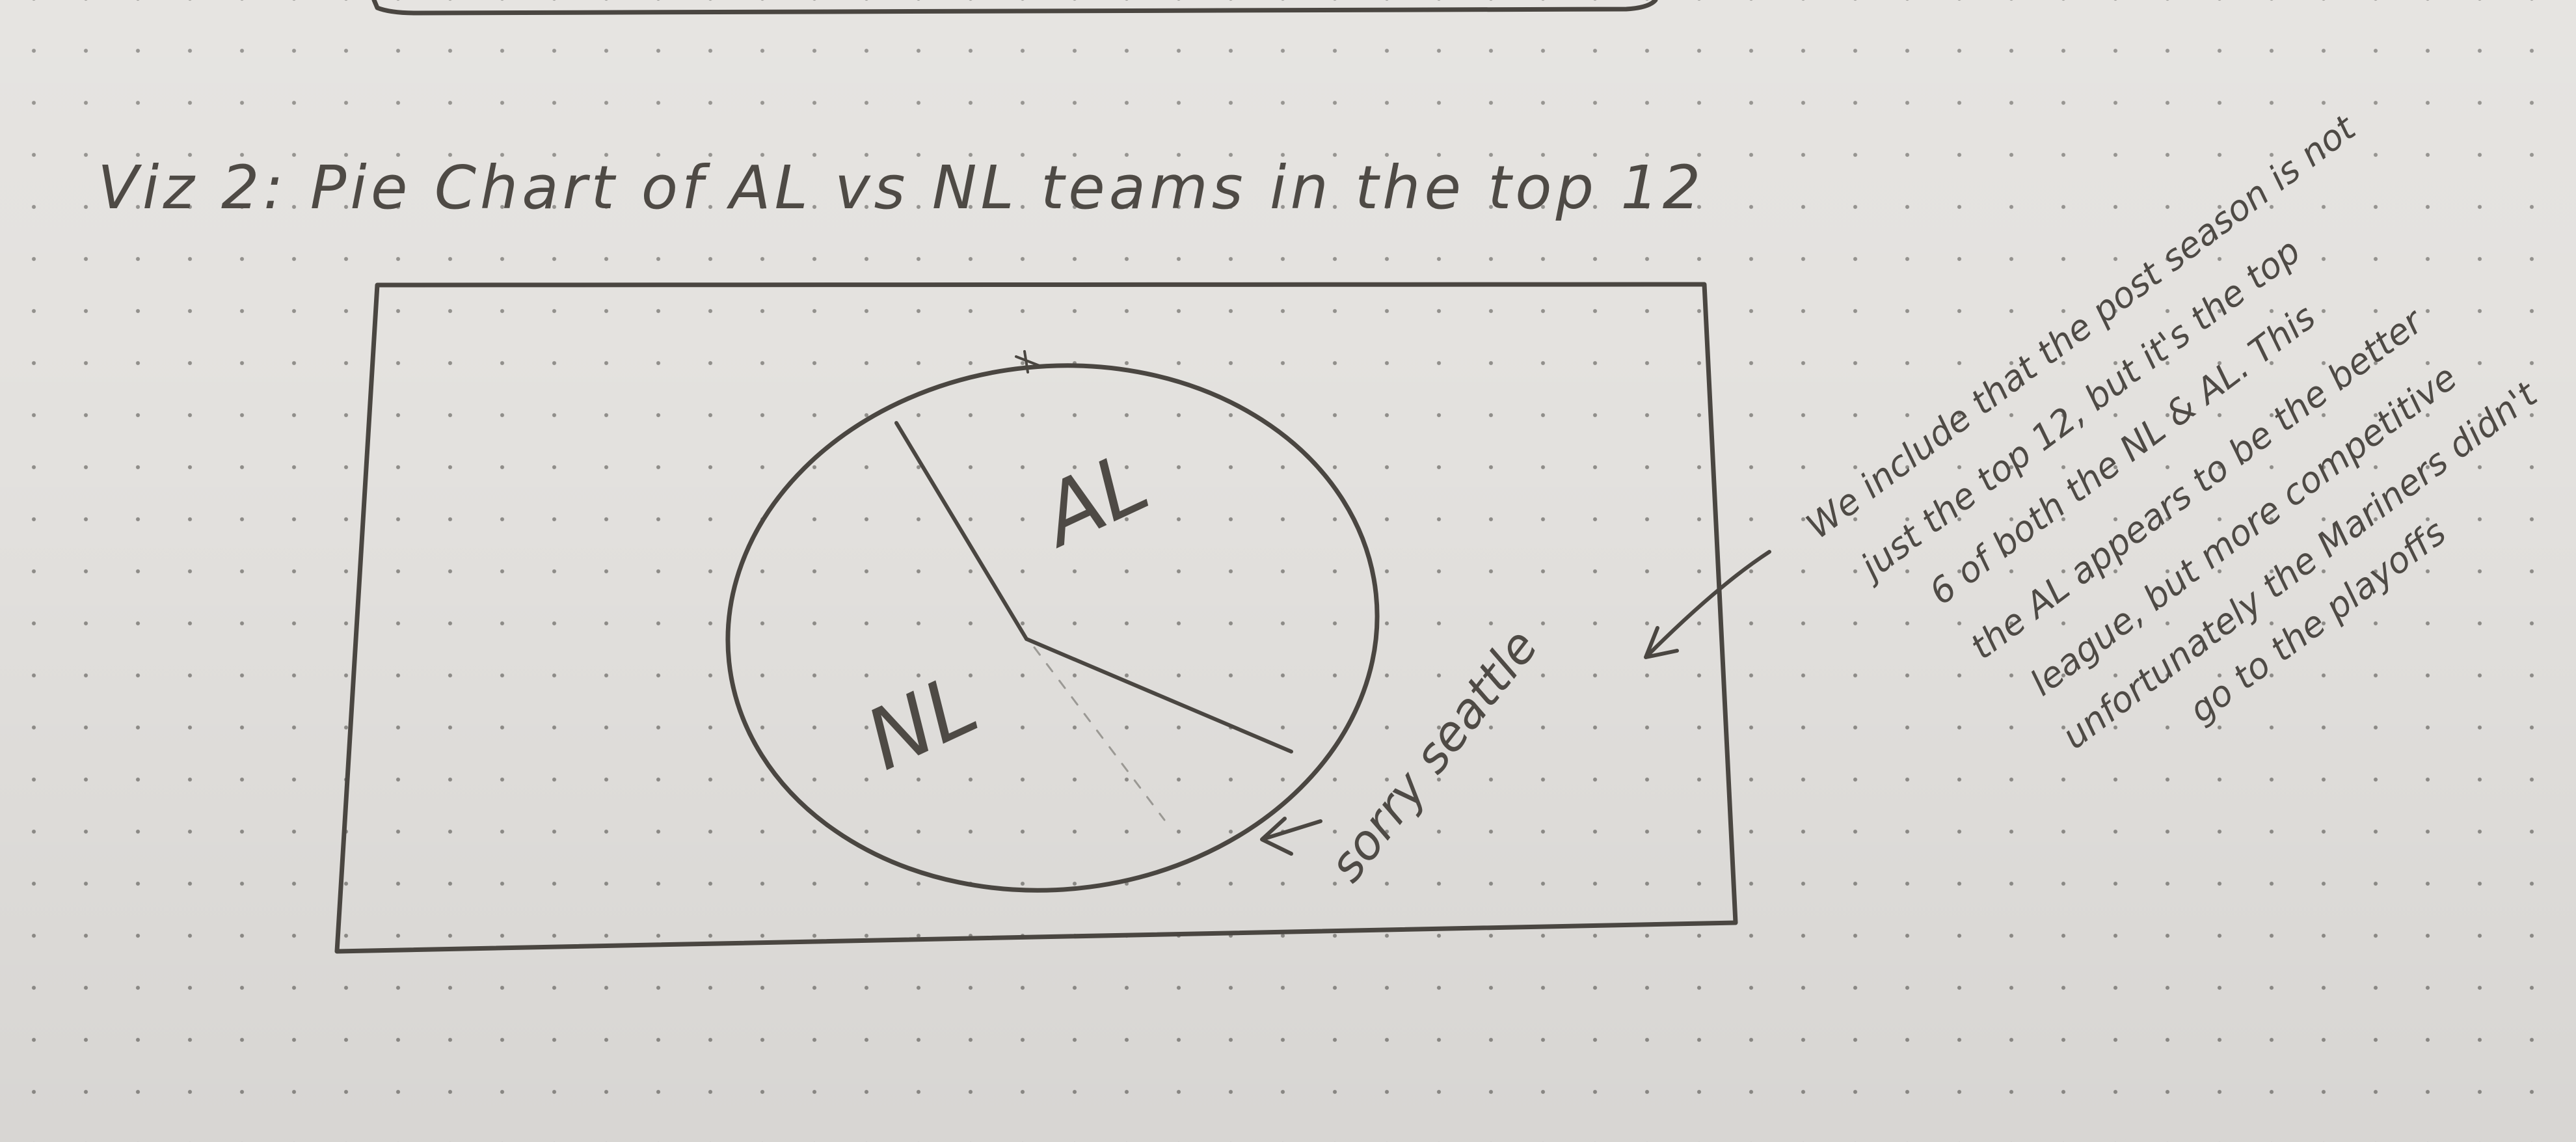  Describe the element at coordinates (1014, 8) in the screenshot. I see `previous-frame-edge` at that location.